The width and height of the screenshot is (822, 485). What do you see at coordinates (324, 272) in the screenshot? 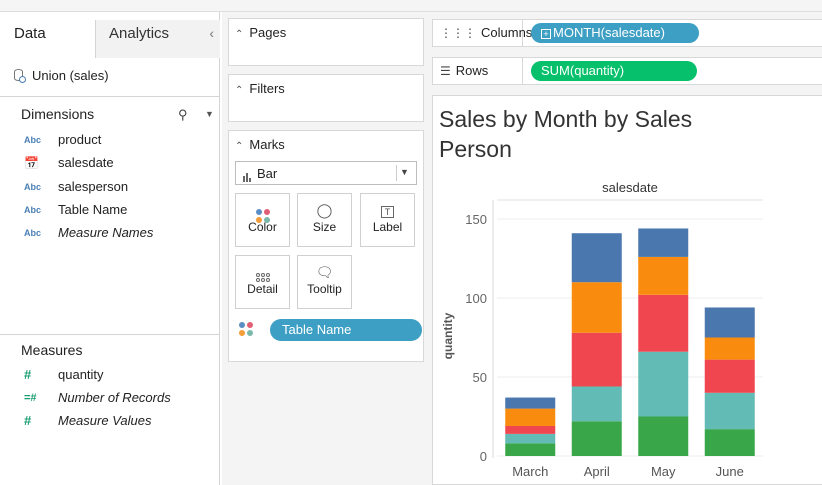
I see `tooltip-icon: 🗨` at bounding box center [324, 272].